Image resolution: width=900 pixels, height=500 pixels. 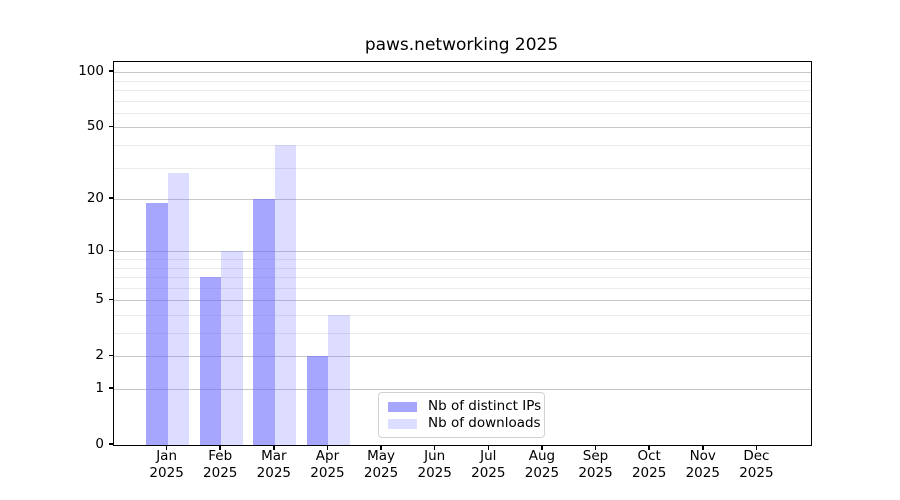 What do you see at coordinates (220, 447) in the screenshot?
I see `x-tick-mark-feb` at bounding box center [220, 447].